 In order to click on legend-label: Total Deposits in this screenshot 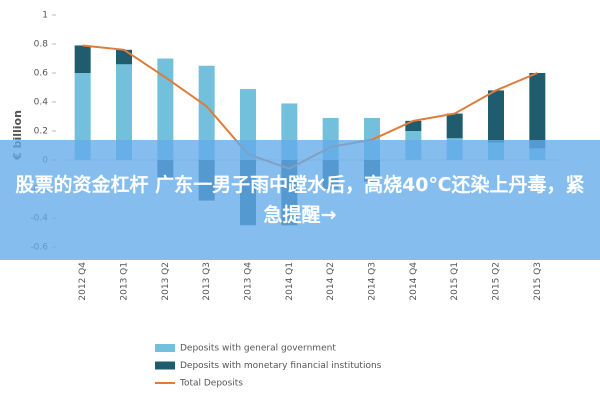, I will do `click(211, 384)`.